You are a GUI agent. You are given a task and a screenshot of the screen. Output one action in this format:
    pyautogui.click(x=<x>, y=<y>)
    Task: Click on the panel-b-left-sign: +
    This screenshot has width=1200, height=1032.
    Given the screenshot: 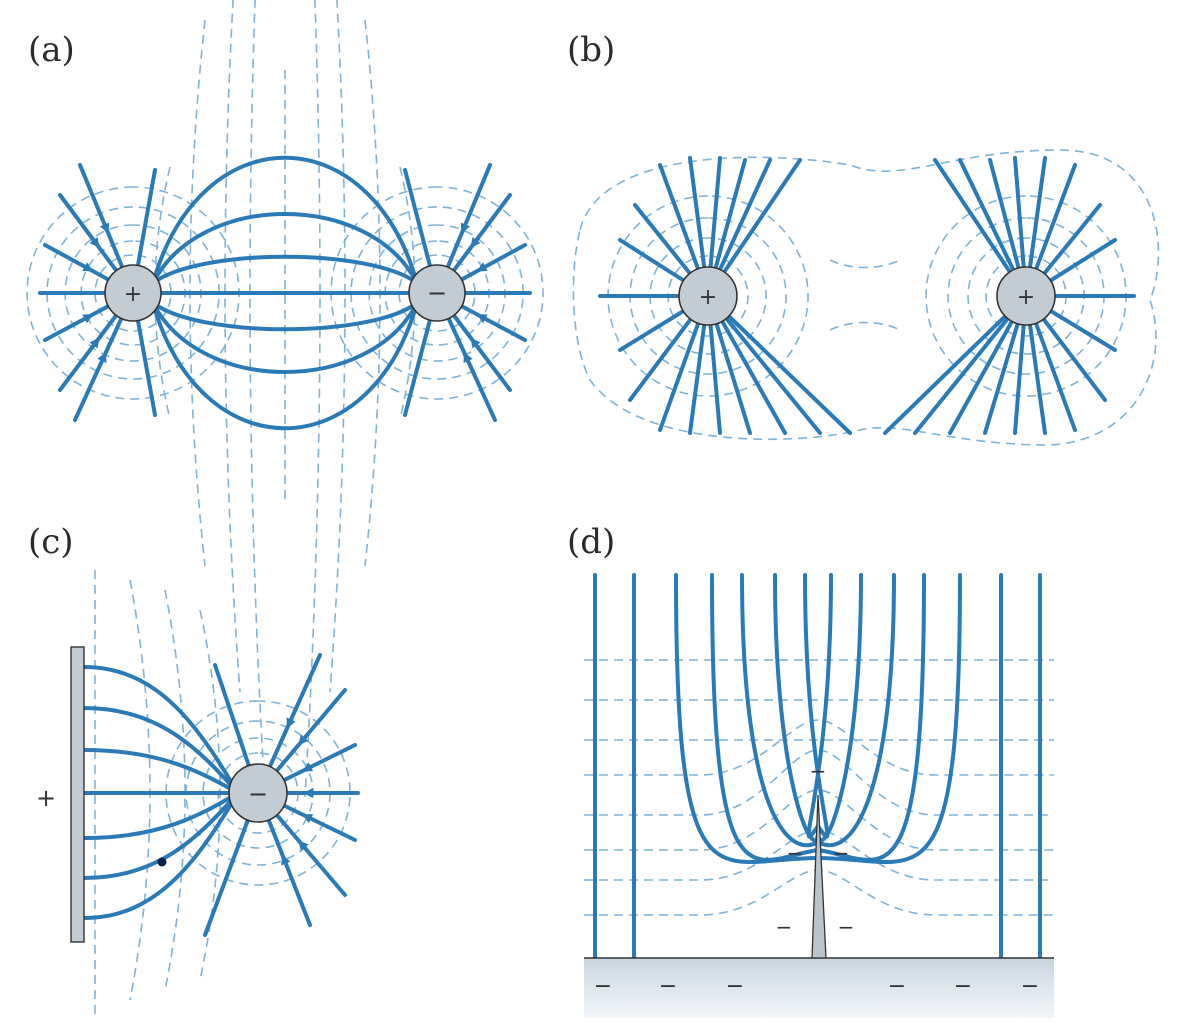 What is the action you would take?
    pyautogui.click(x=708, y=297)
    